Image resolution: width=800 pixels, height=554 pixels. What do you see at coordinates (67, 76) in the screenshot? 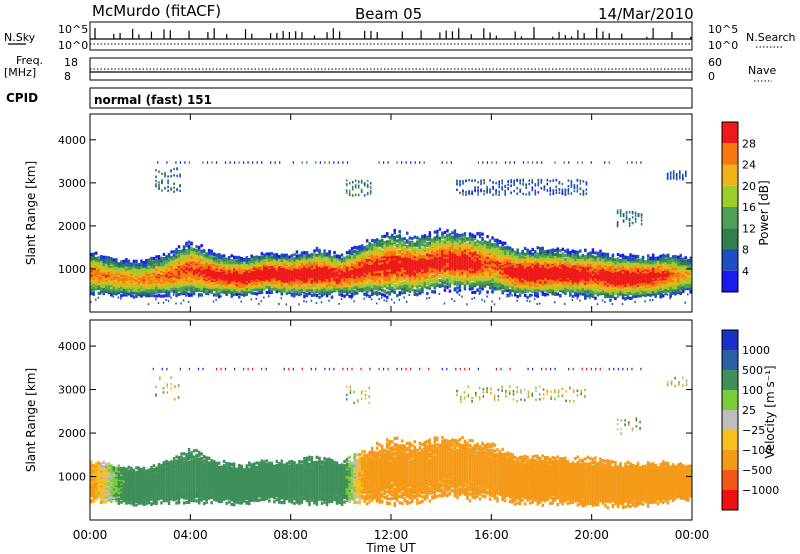
I see `freq-tick-low: 8` at bounding box center [67, 76].